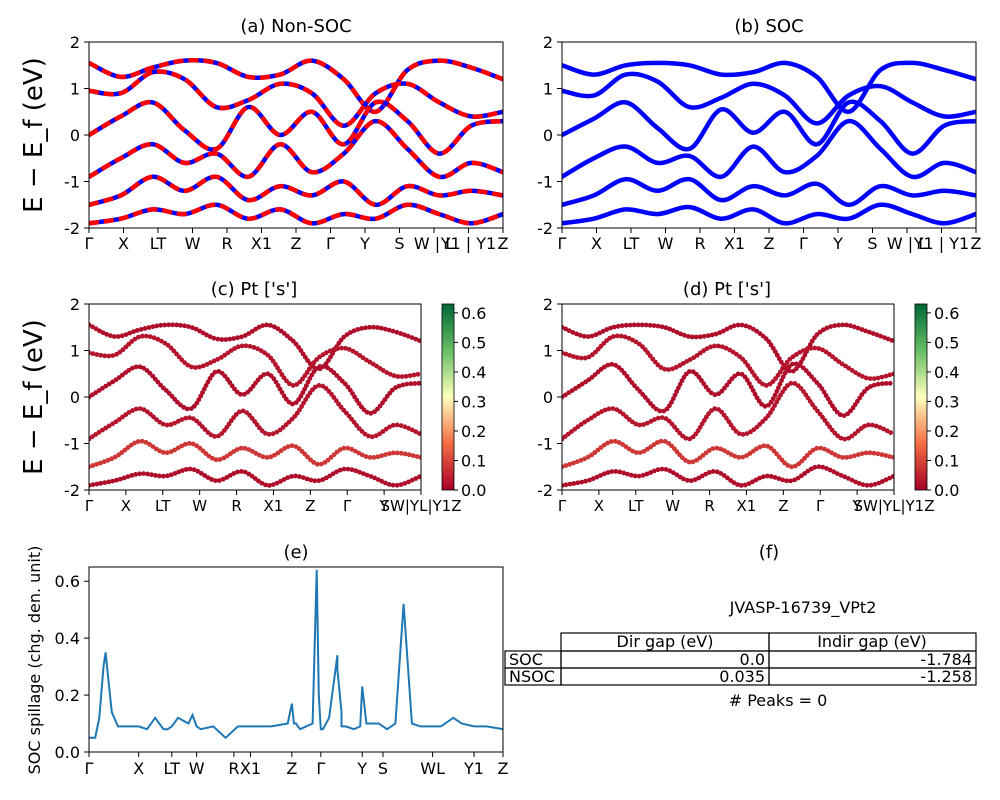 Image resolution: width=1000 pixels, height=800 pixels. I want to click on x-tick-label: Z, so click(296, 243).